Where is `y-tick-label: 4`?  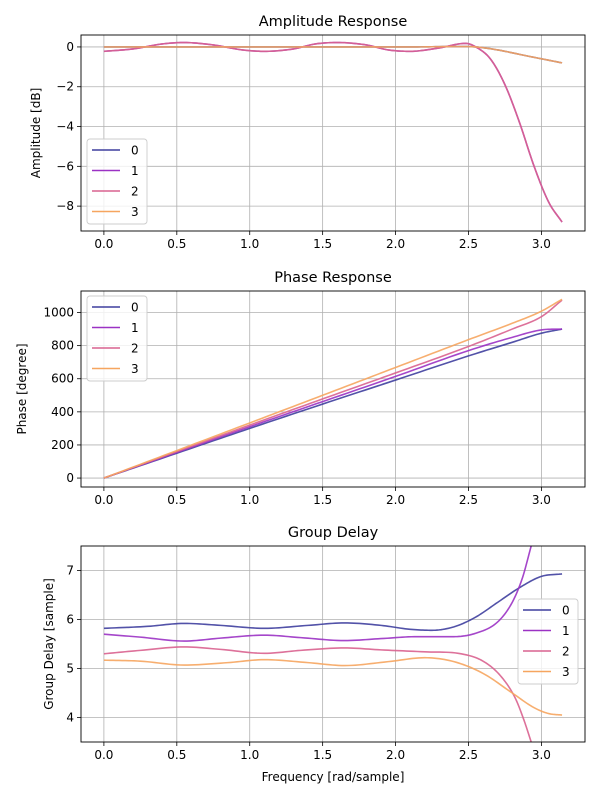 y-tick-label: 4 is located at coordinates (70, 718).